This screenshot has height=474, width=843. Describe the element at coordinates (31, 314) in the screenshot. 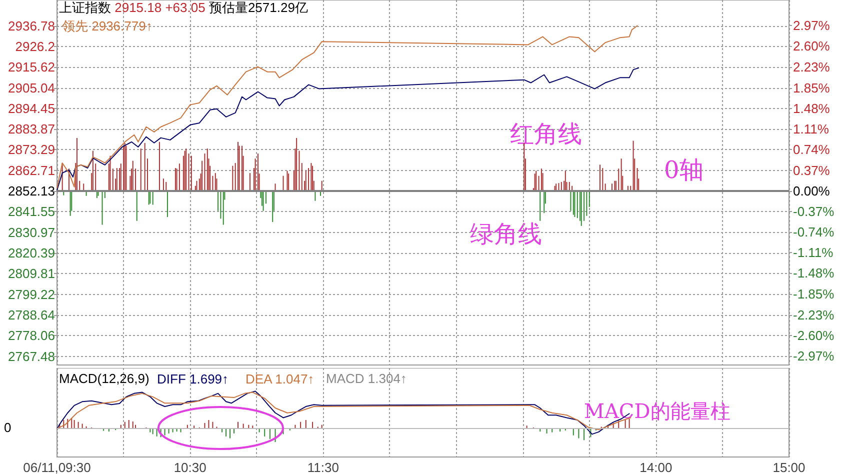

I see `y-tick-label: 2788.64` at that location.